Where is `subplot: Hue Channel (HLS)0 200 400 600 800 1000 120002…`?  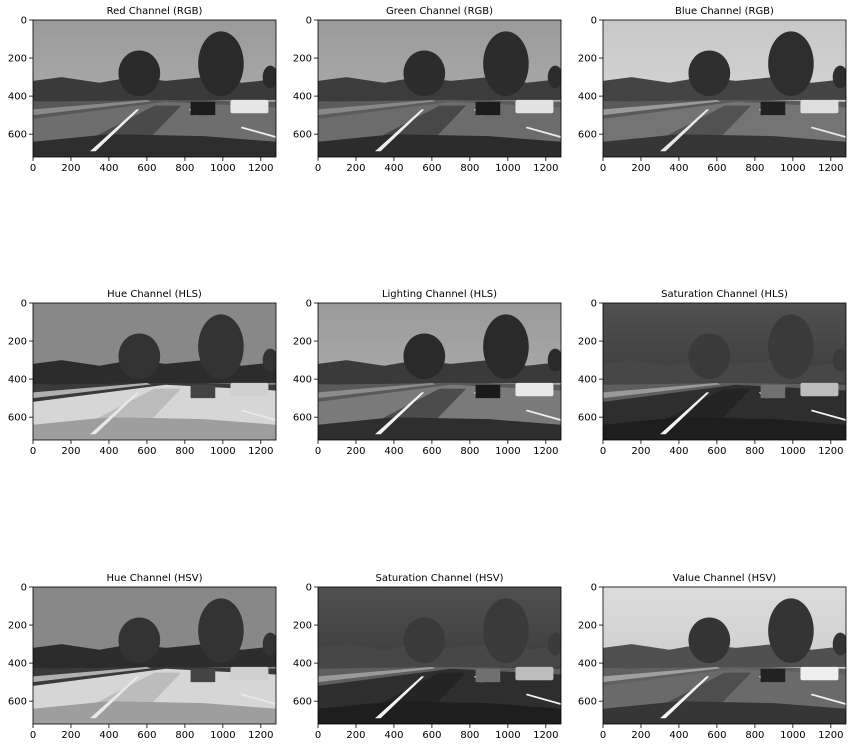
subplot: Hue Channel (HLS)0 200 400 600 800 1000 120002… is located at coordinates (143, 373).